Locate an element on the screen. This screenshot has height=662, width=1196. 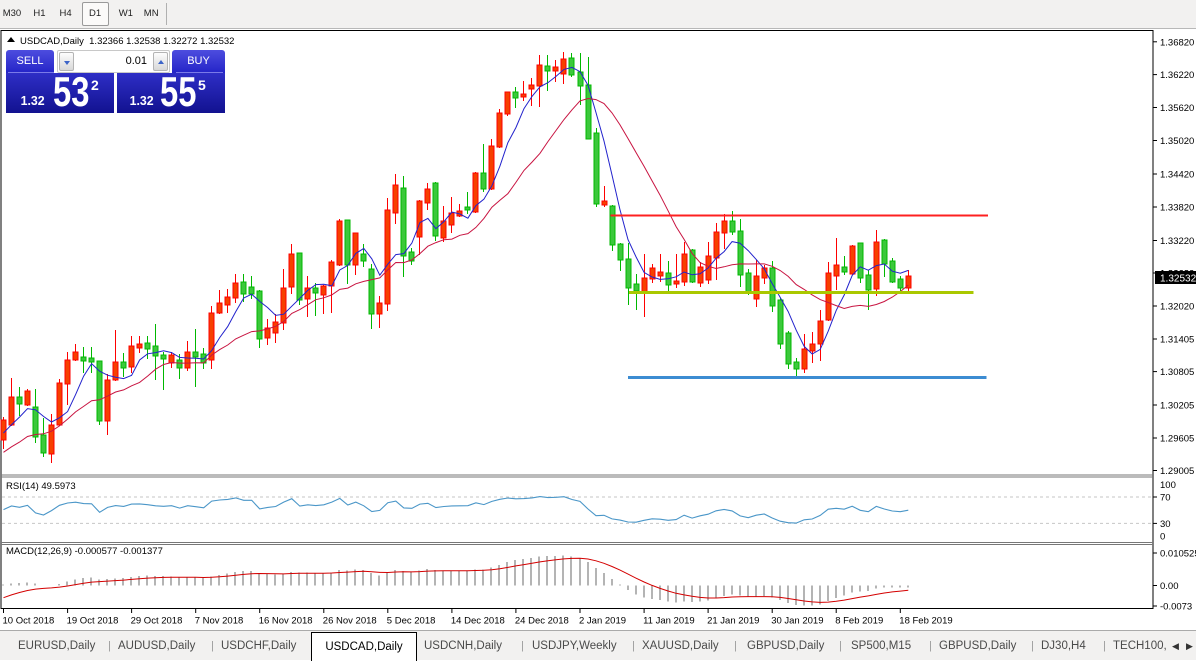
svg-text:MACD(12,26,9) -0.000577 -0.001: MACD(12,26,9) -0.000577 -0.001377 is located at coordinates (84, 551).